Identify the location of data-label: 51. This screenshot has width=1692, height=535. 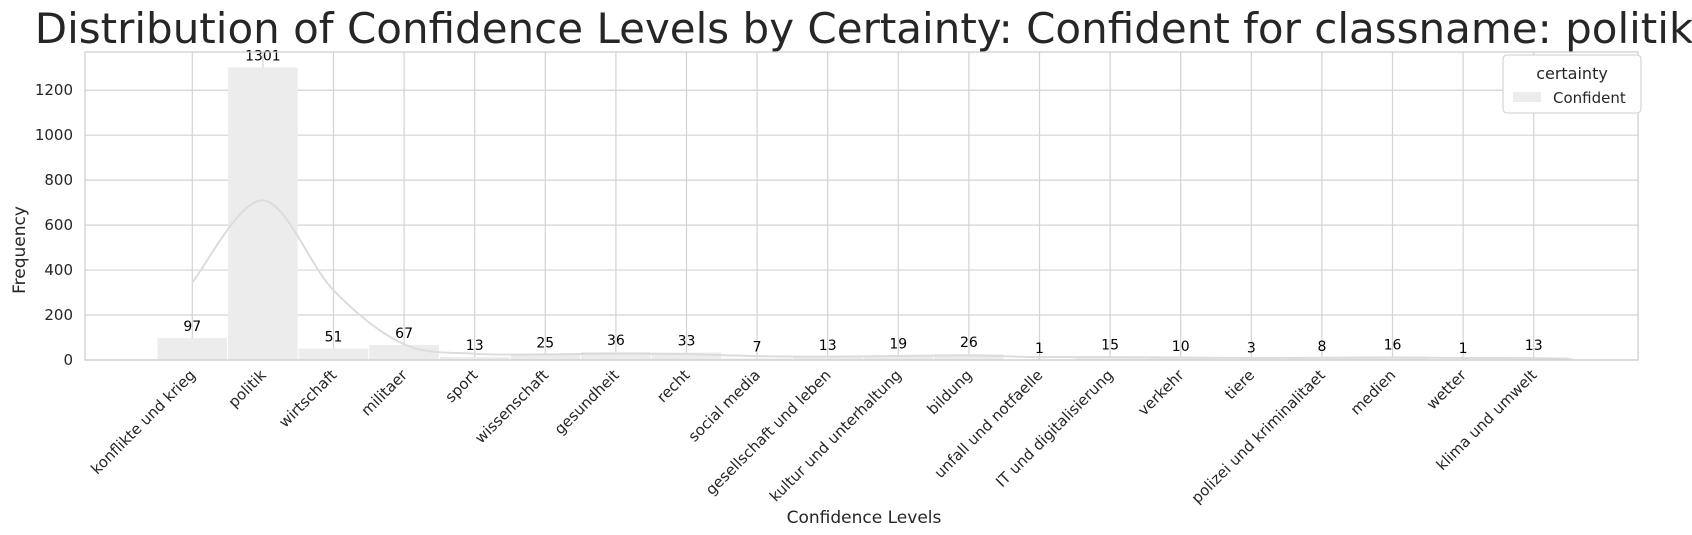
(334, 338).